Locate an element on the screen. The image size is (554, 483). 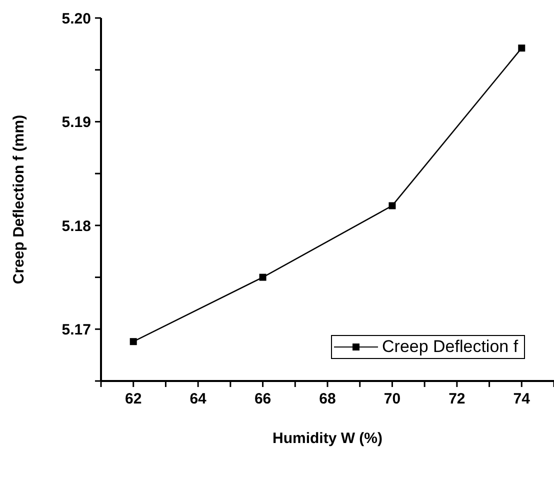
y-axis-title: Creep Deflection f (mm) is located at coordinates (19, 199).